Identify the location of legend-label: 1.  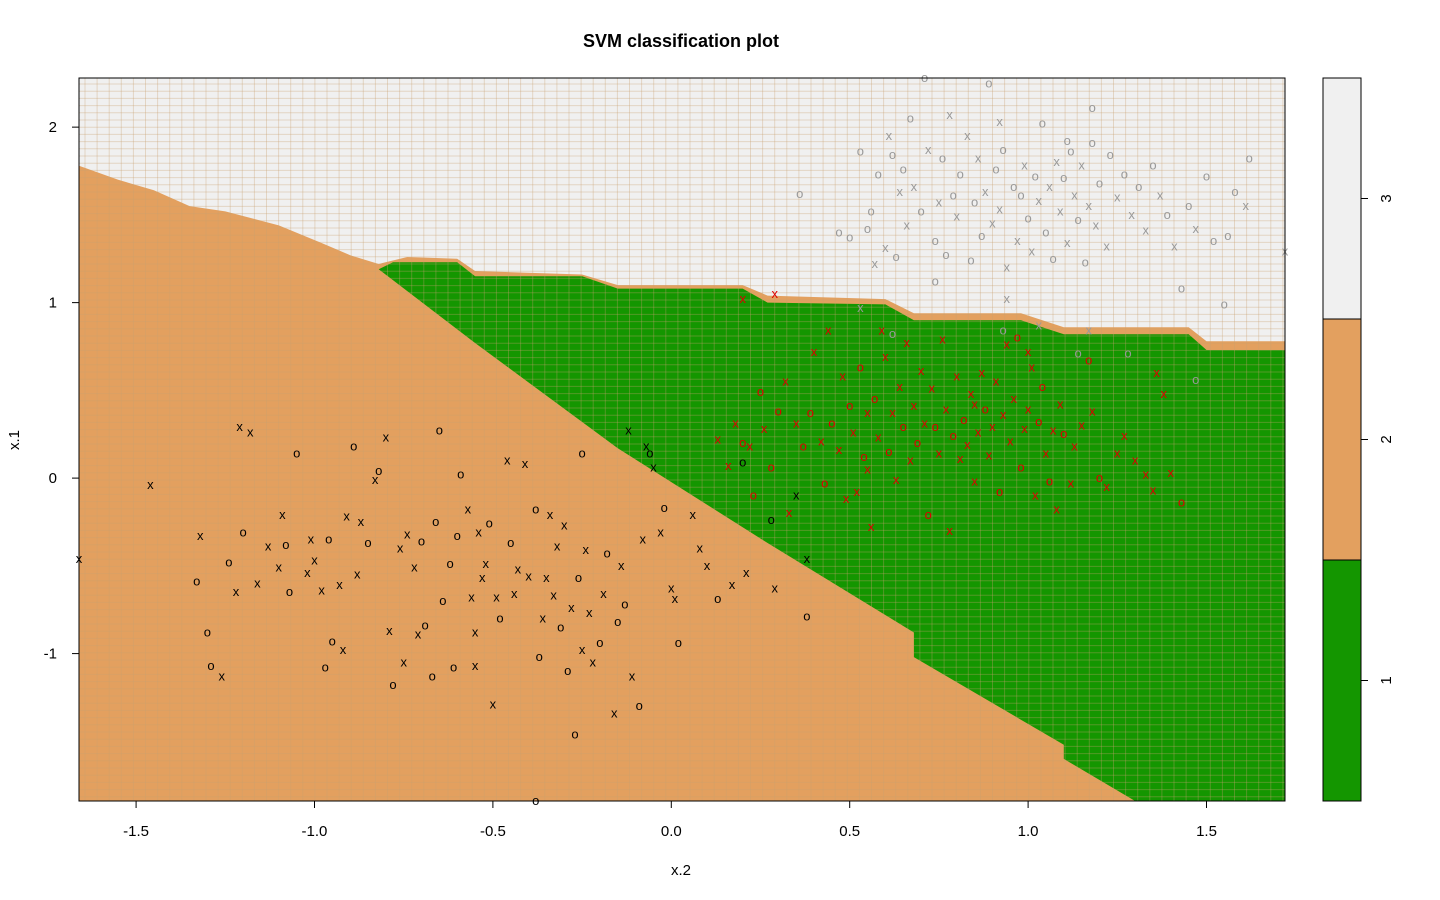
(1386, 680).